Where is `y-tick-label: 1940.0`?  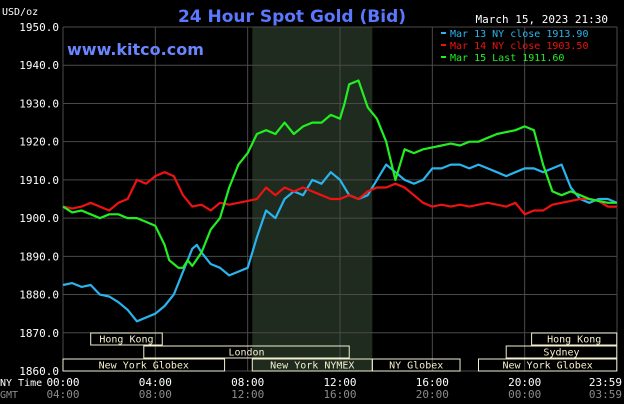 y-tick-label: 1940.0 is located at coordinates (39, 65).